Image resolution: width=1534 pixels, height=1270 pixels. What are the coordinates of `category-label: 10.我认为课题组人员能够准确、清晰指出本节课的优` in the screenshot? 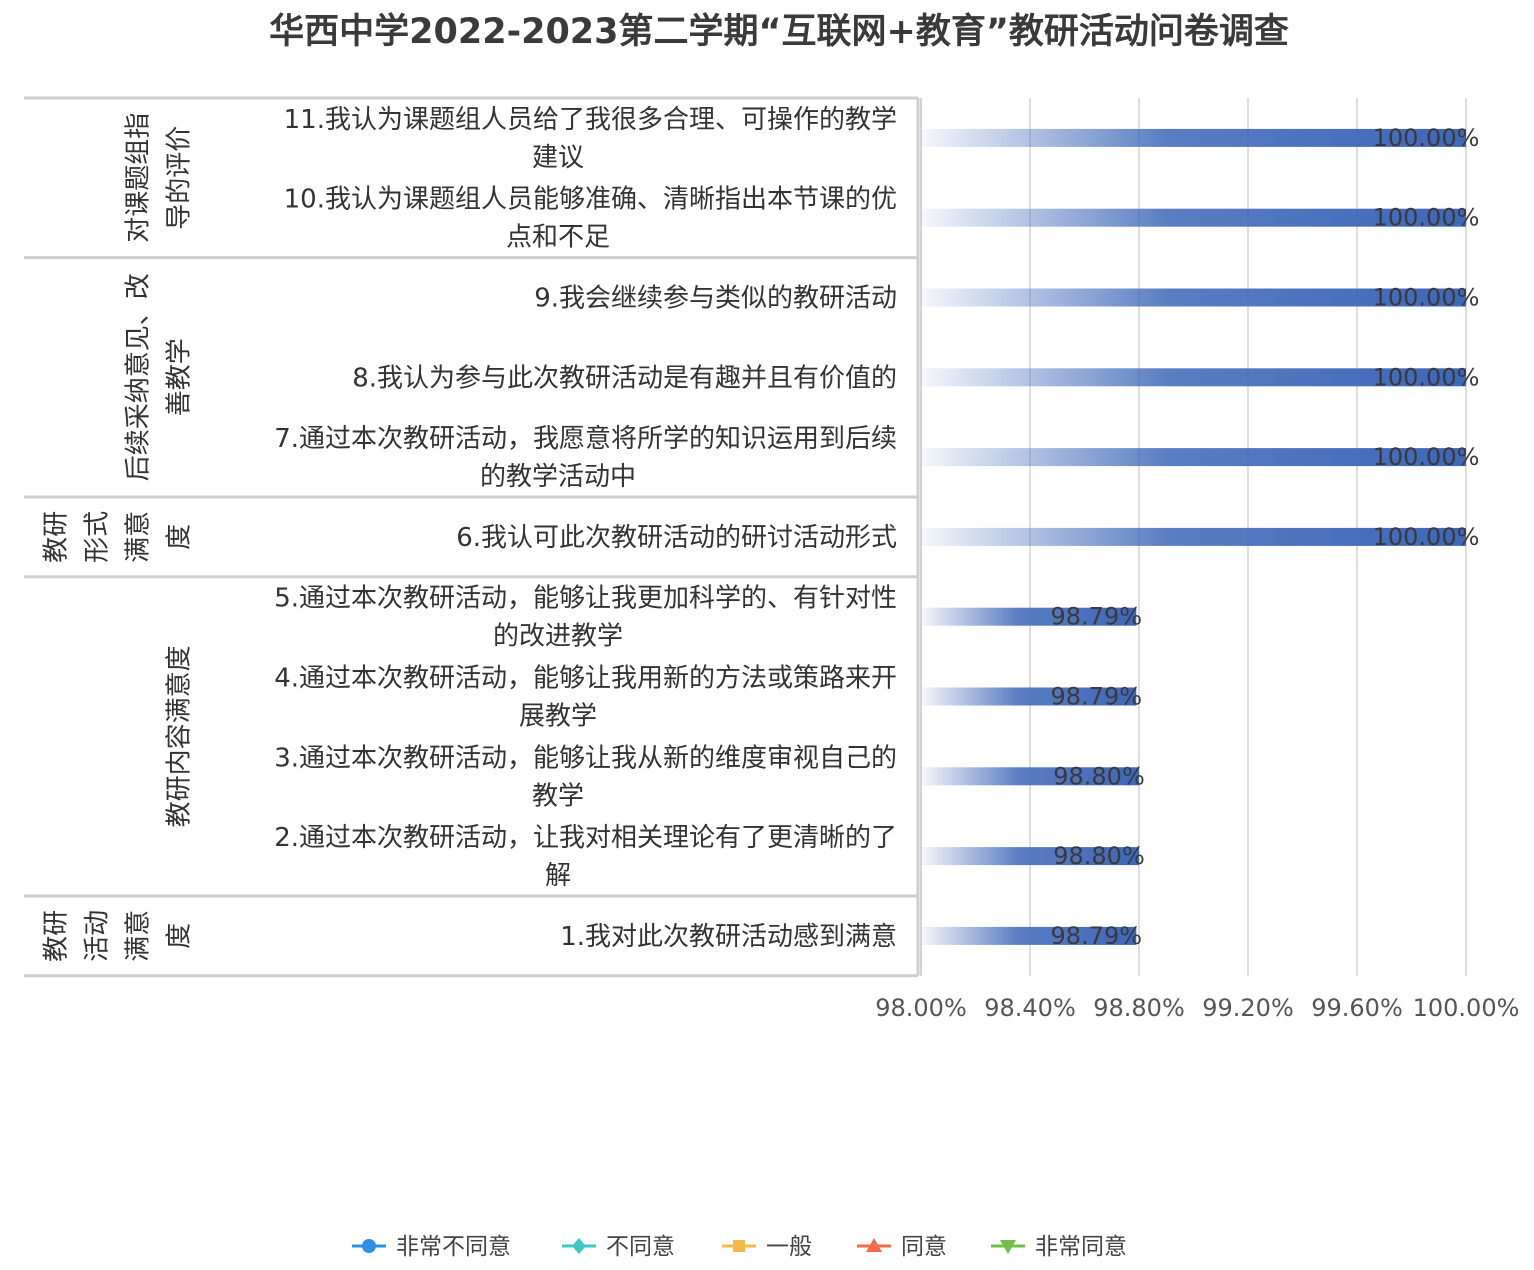 It's located at (590, 200).